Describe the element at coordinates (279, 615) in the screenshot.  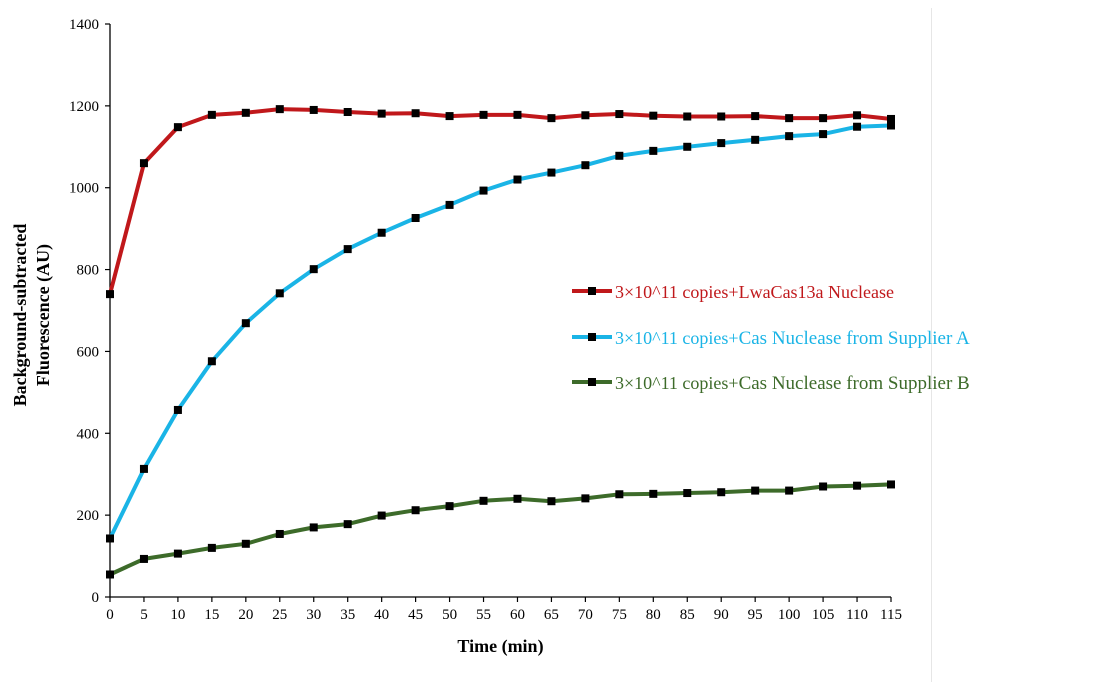
I see `x-tick-label: 25` at that location.